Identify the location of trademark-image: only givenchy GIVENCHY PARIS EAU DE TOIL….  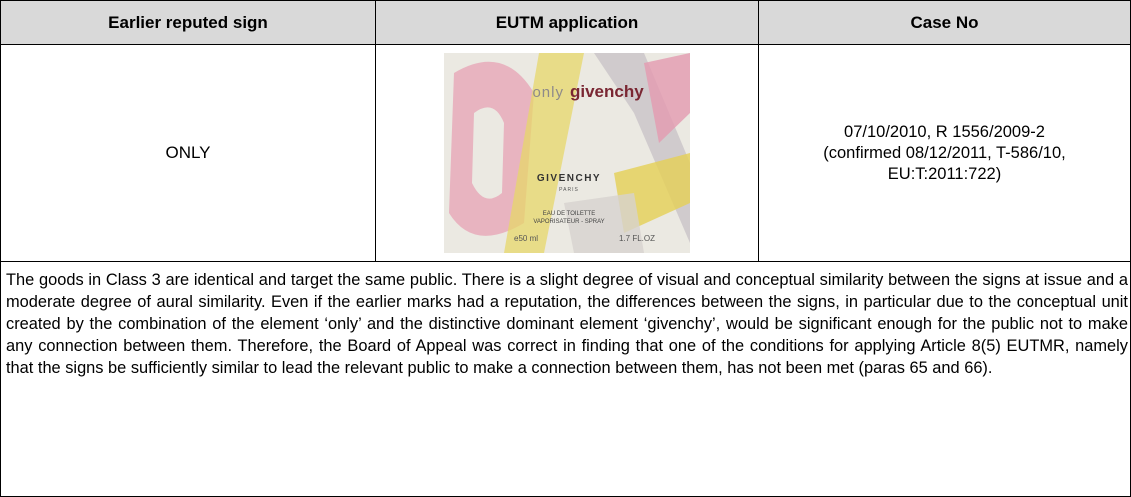
(567, 153).